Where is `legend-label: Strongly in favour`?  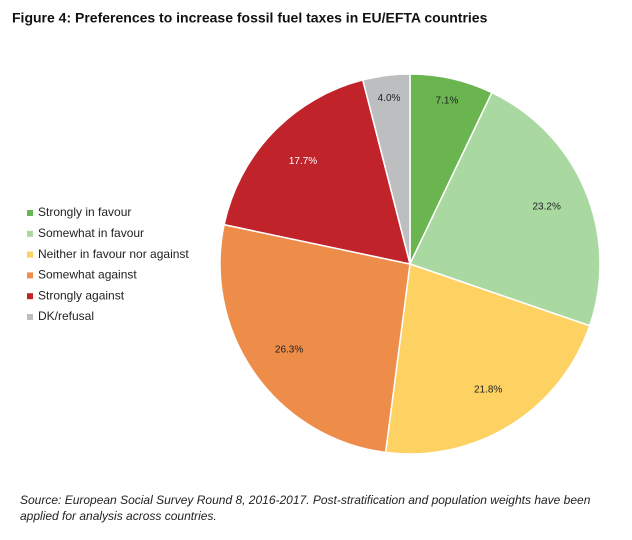
legend-label: Strongly in favour is located at coordinates (84, 212).